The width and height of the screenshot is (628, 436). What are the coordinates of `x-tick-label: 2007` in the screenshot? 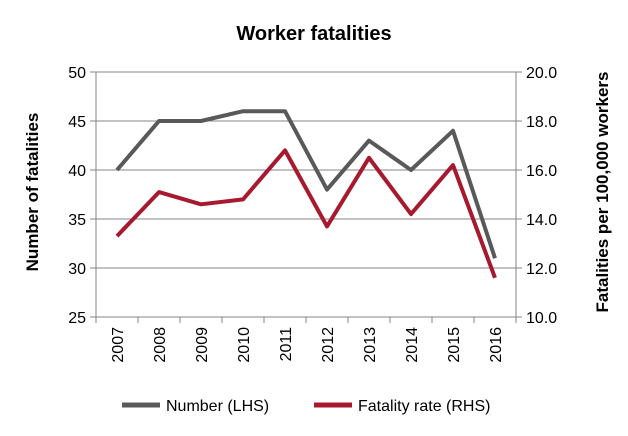 It's located at (118, 345).